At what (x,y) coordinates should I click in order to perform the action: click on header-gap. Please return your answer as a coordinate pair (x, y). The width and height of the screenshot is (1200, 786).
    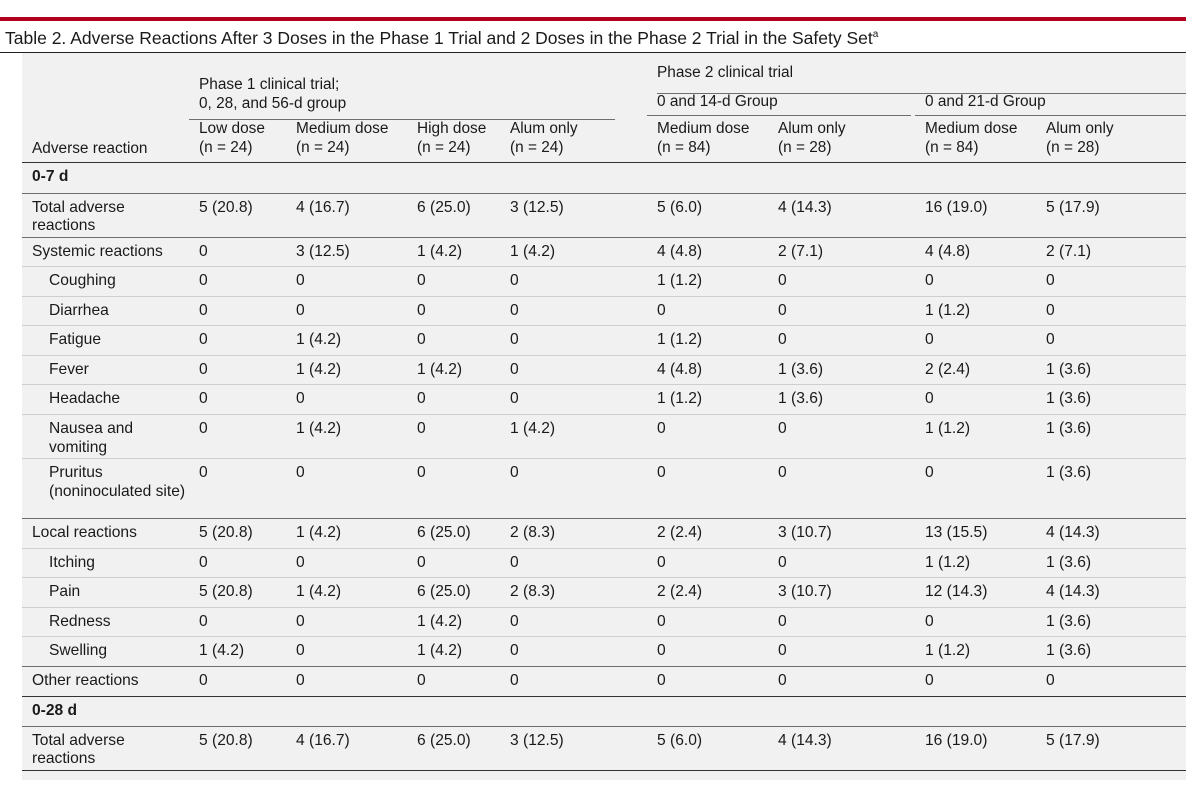
    Looking at the image, I should click on (631, 84).